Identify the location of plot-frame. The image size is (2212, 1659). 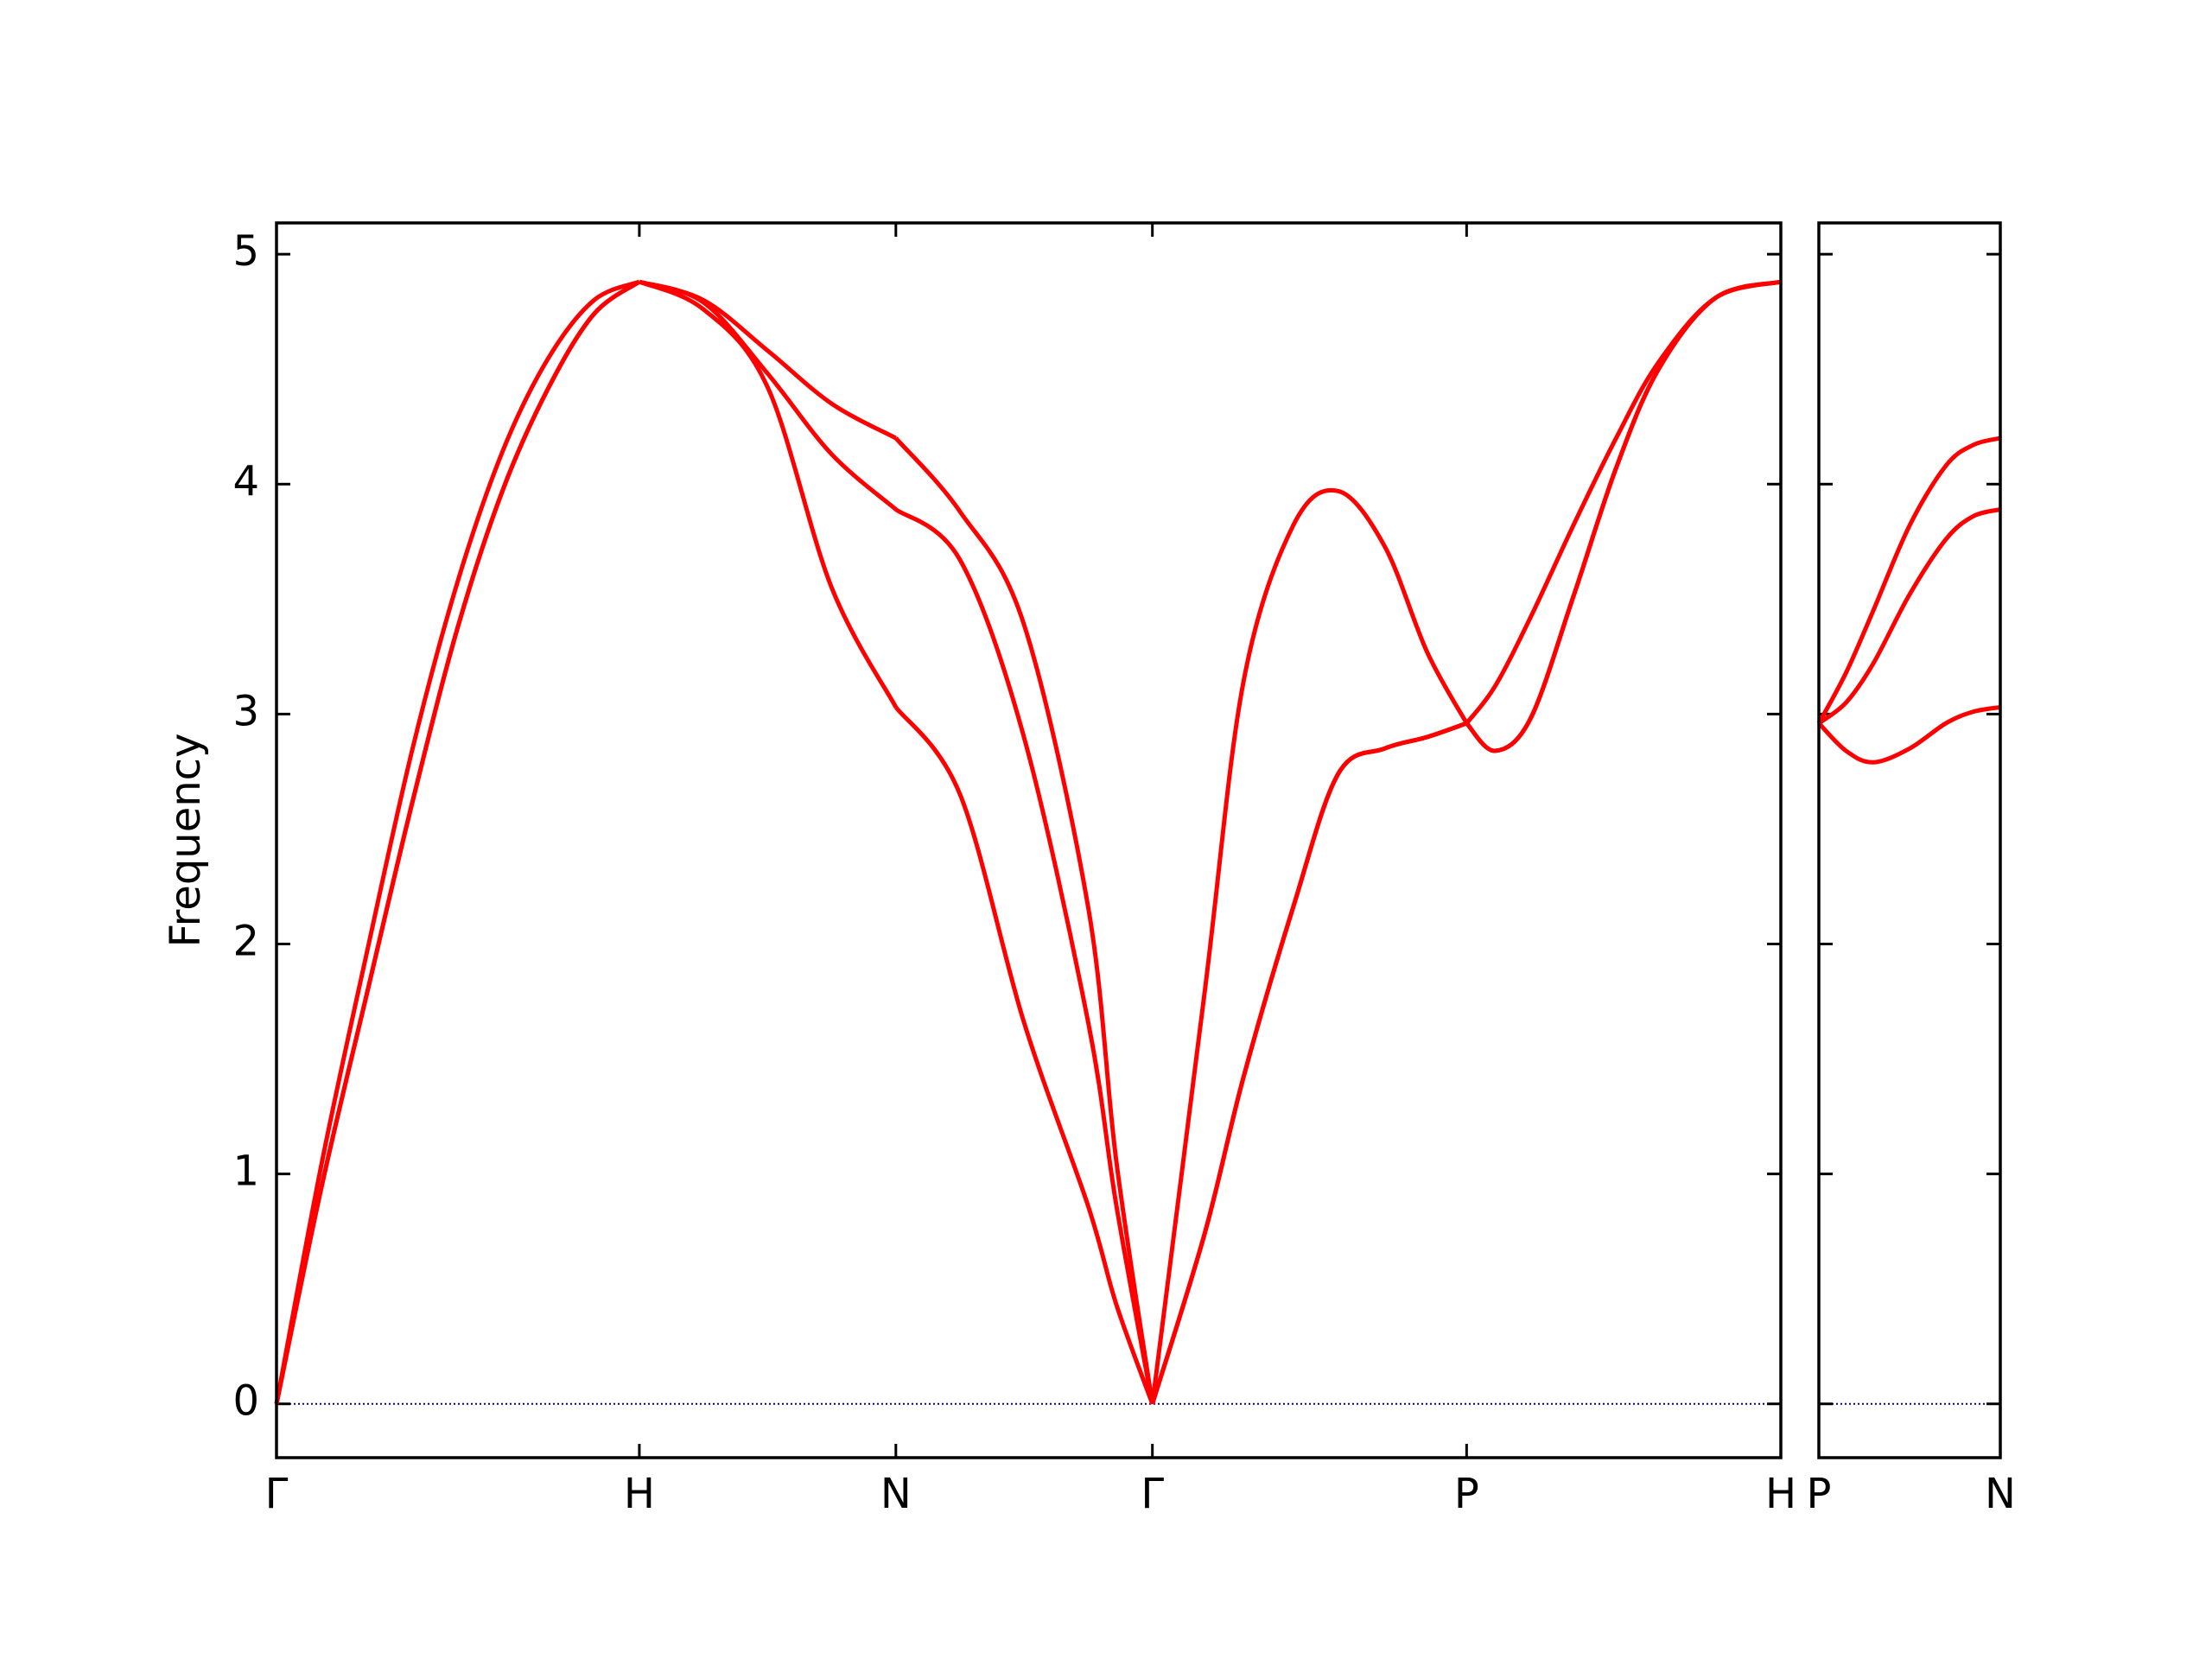
(1909, 840).